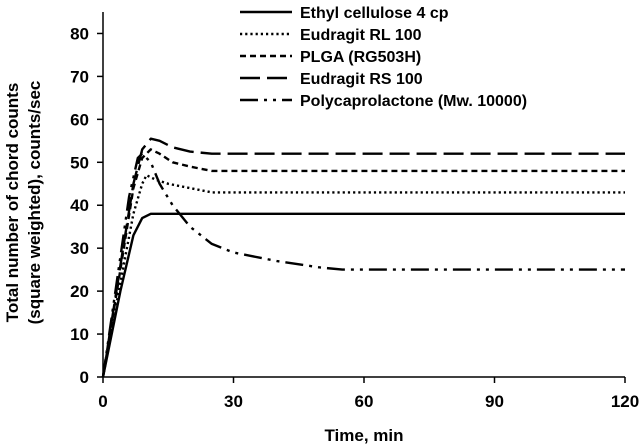 The height and width of the screenshot is (445, 644). Describe the element at coordinates (79, 205) in the screenshot. I see `y-tick-label: 40` at that location.